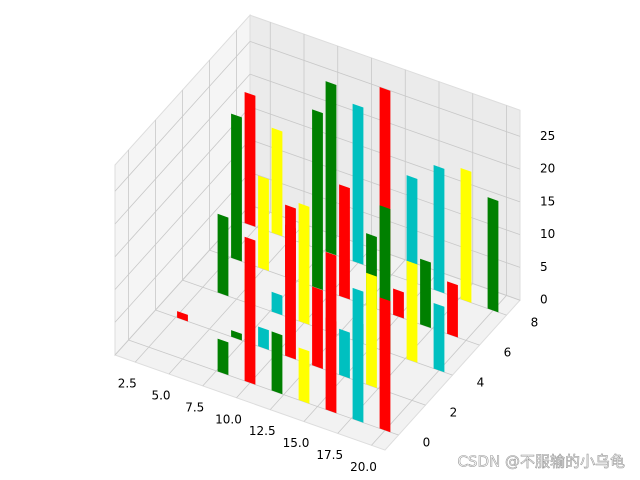  I want to click on y-tick-label: 8, so click(535, 323).